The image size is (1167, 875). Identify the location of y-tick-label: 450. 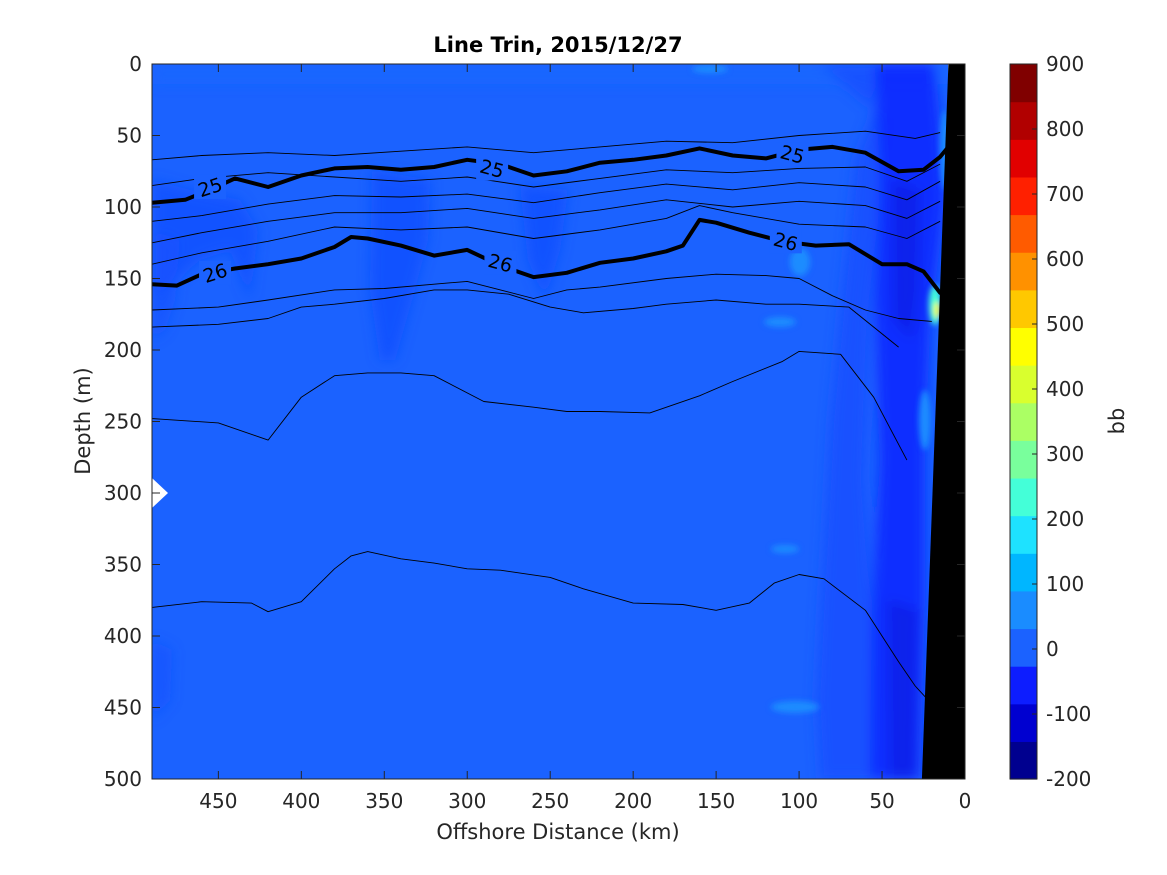
(123, 708).